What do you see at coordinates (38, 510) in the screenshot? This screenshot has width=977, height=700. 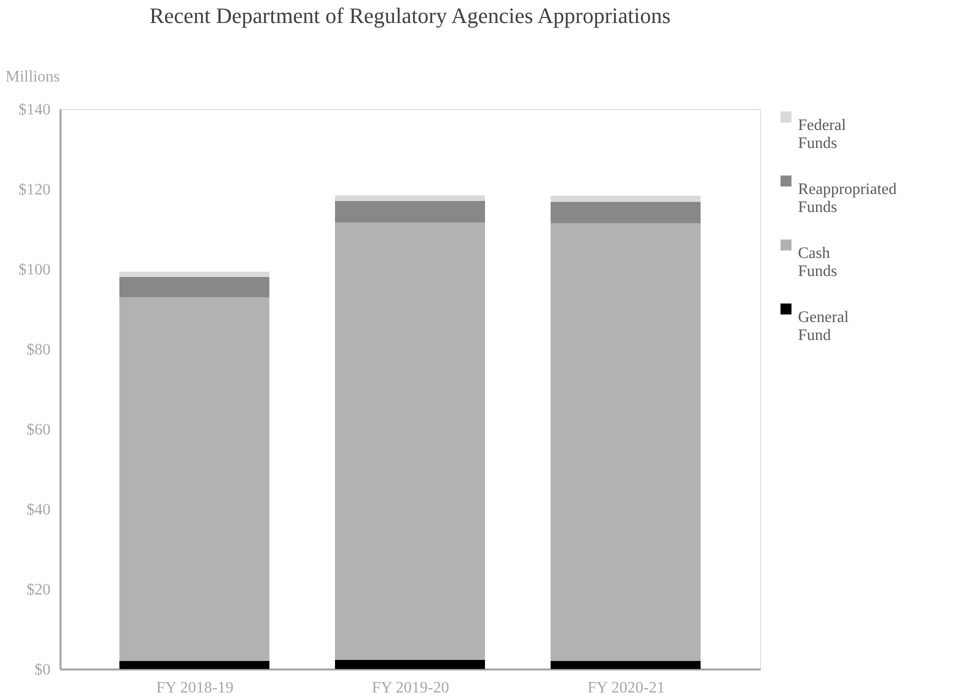 I see `y-tick-label: $40` at bounding box center [38, 510].